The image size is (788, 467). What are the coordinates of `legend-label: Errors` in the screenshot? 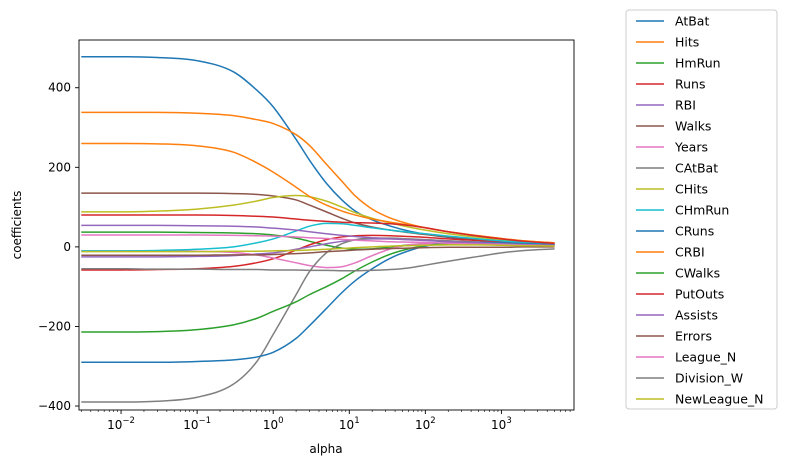 It's located at (693, 336).